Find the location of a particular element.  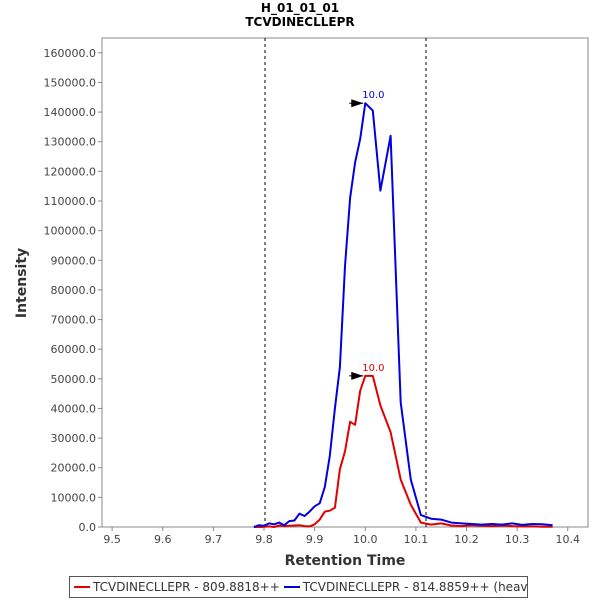

chart-title: H_01_01_01 is located at coordinates (300, 8).